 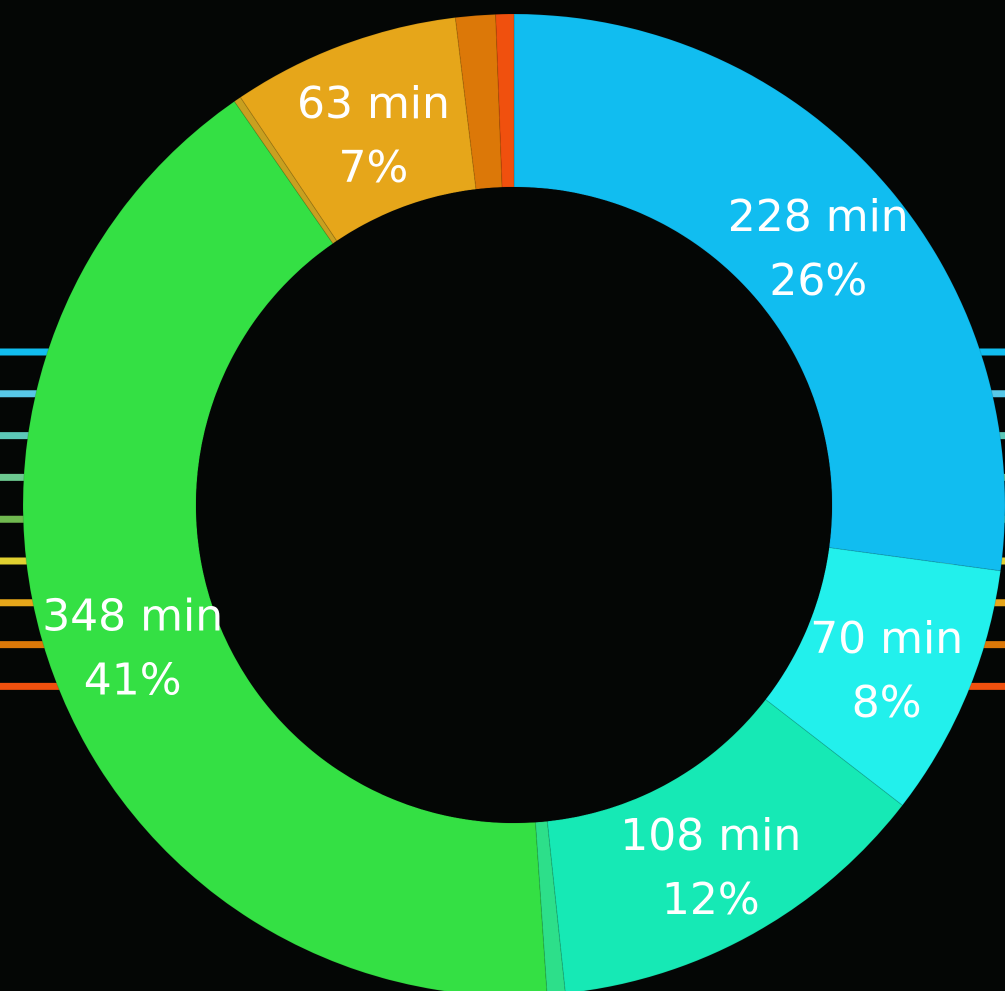 I want to click on slice-label-4: 348 min 41%, so click(x=132, y=647).